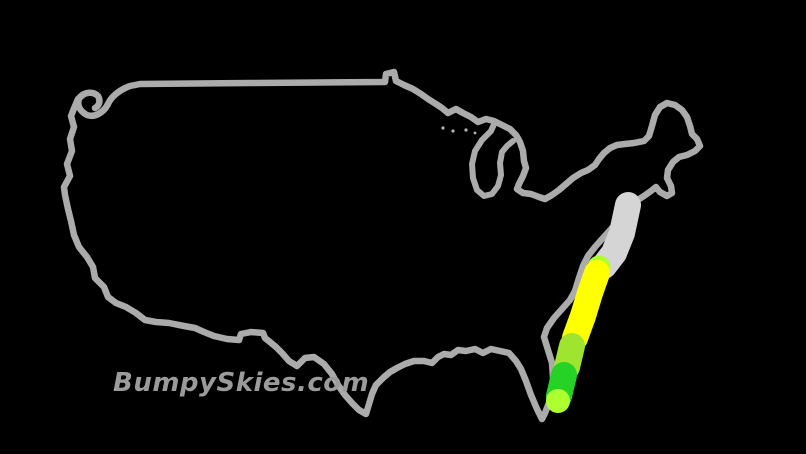  Describe the element at coordinates (459, 130) in the screenshot. I see `lake-island-specks` at that location.